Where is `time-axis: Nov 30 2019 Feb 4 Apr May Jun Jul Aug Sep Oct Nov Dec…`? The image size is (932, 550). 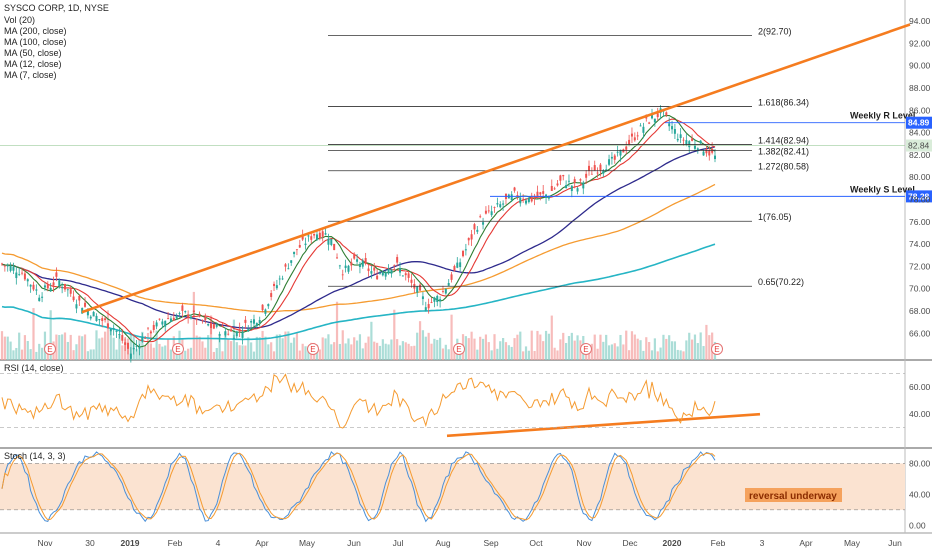 time-axis: Nov 30 2019 Feb 4 Apr May Jun Jul Aug Sep Oct Nov Dec… is located at coordinates (469, 543).